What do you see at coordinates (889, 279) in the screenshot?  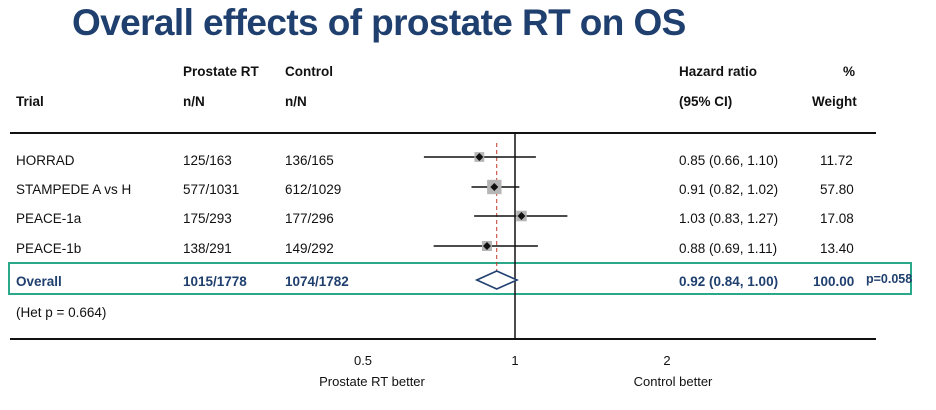 I see `overall-p-value: p=0.058` at bounding box center [889, 279].